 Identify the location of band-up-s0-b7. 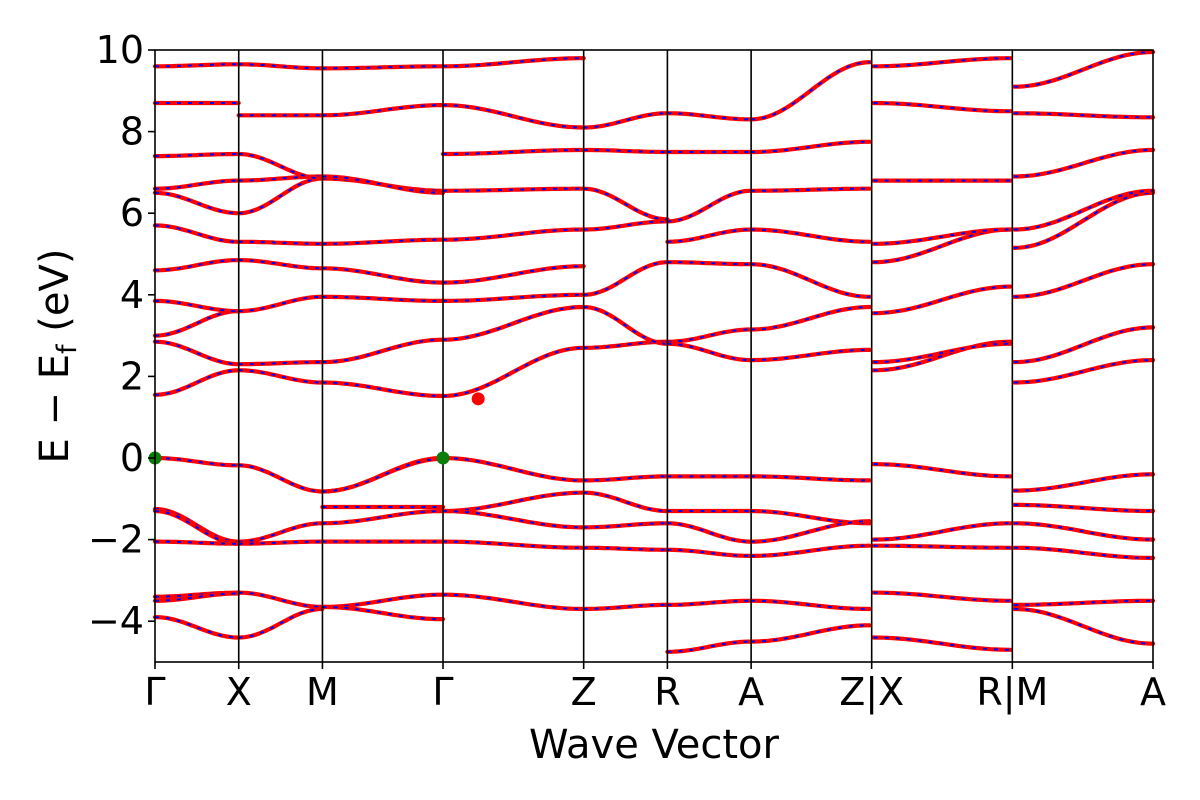
(196, 382).